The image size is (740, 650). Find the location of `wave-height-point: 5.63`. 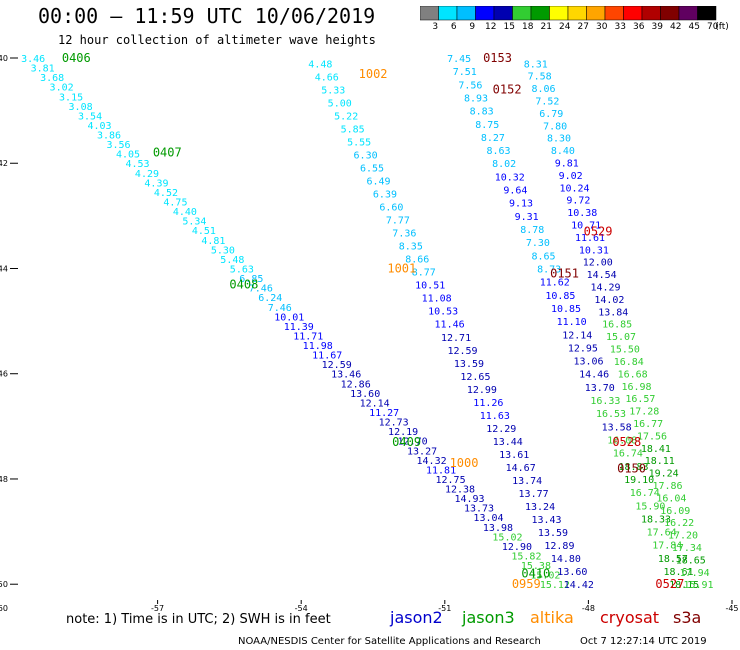

wave-height-point: 5.63 is located at coordinates (242, 269).